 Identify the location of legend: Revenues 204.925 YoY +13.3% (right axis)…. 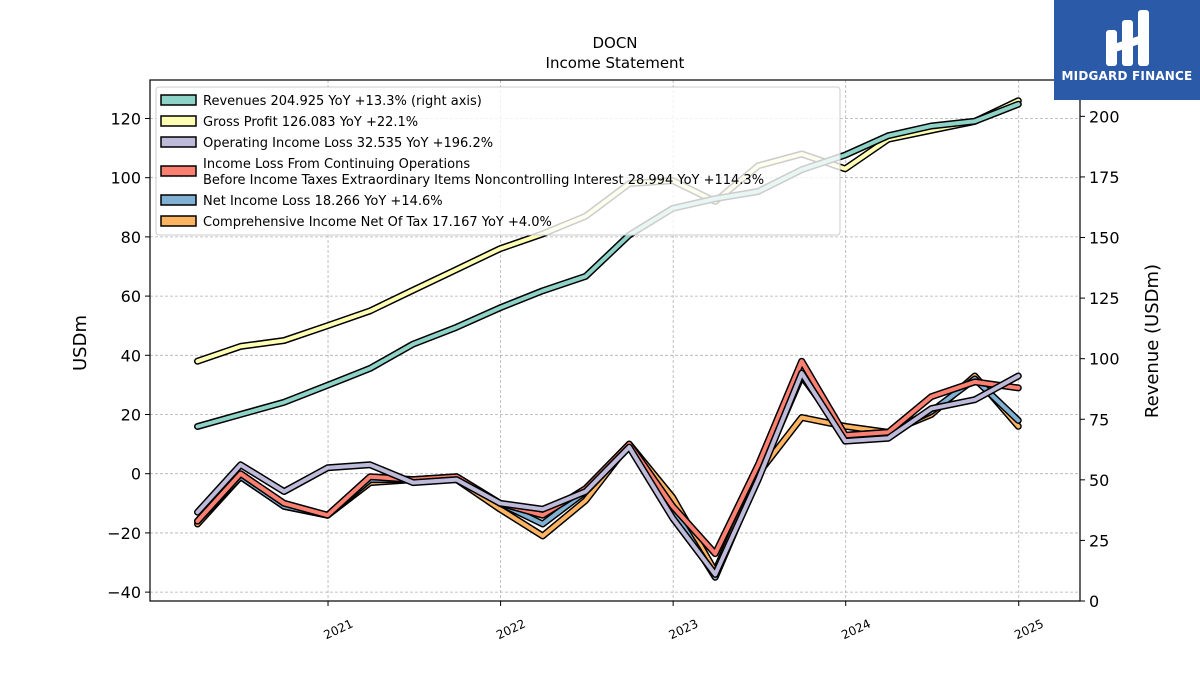
(498, 161).